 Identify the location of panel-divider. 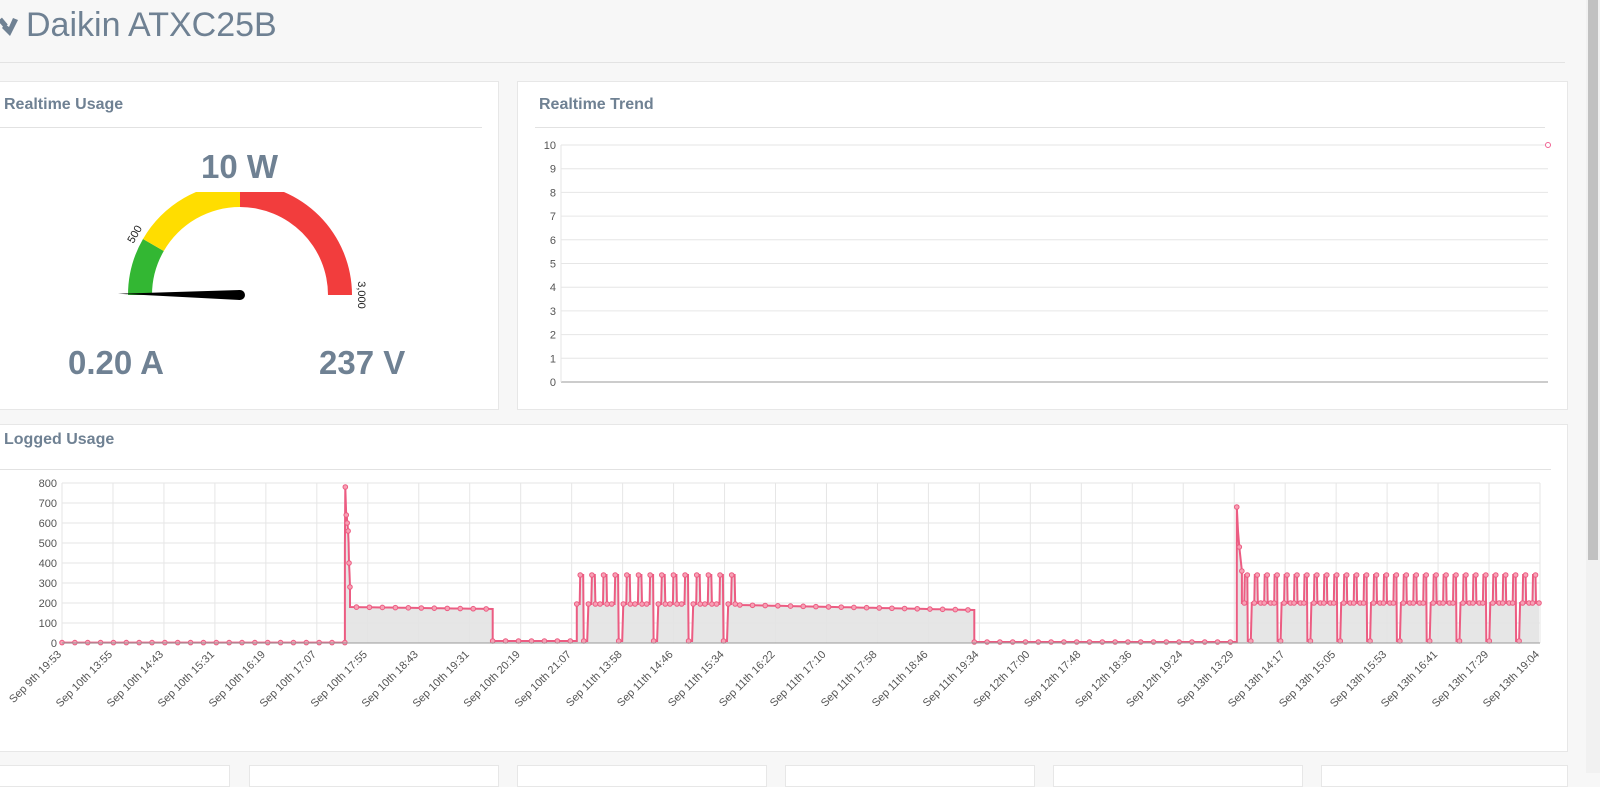
(1040, 127).